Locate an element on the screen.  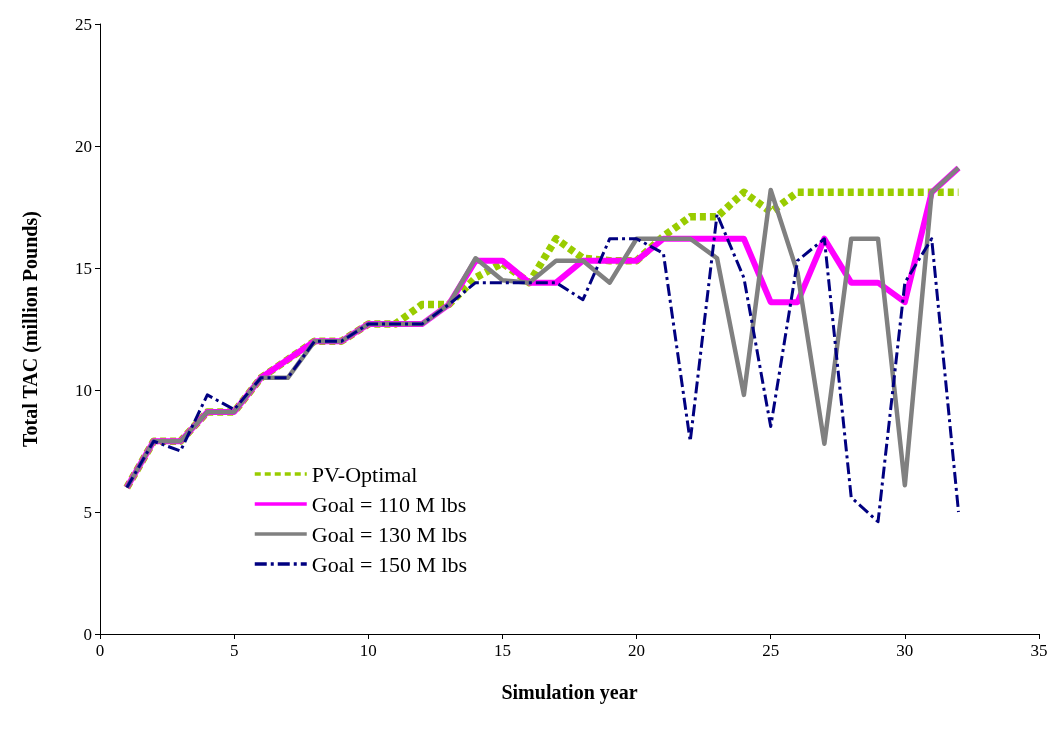
x-axis-title: Simulation year is located at coordinates (569, 692).